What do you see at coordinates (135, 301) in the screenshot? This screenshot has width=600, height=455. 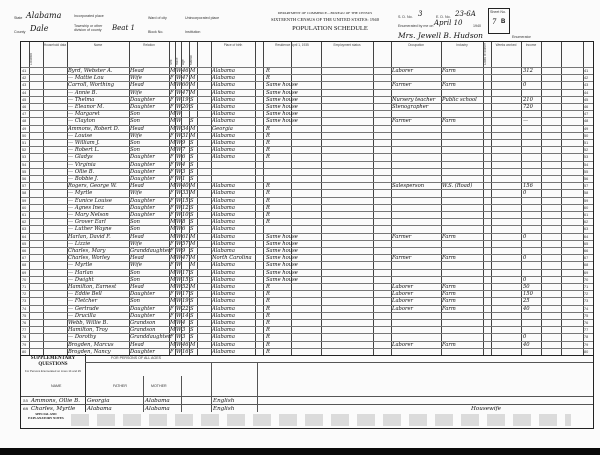 I see `cell-rel: Son` at bounding box center [135, 301].